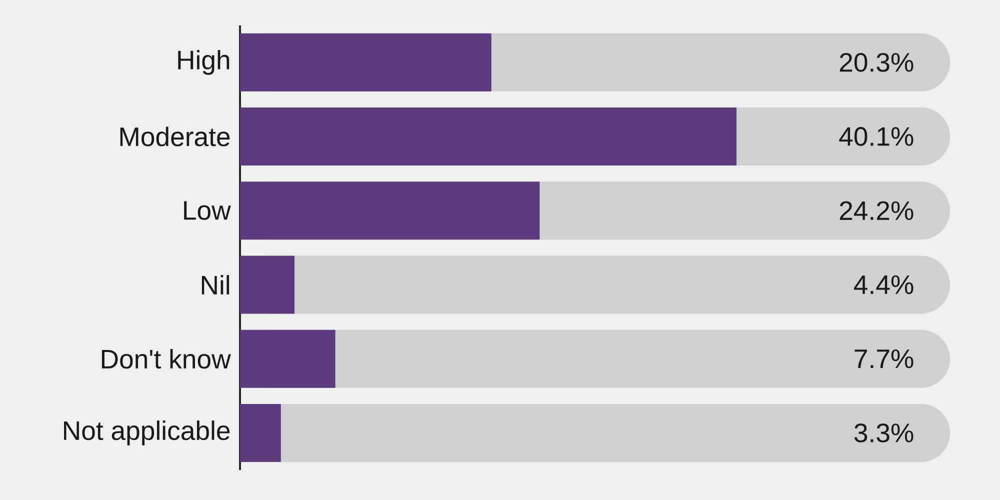 The height and width of the screenshot is (500, 1000). Describe the element at coordinates (216, 284) in the screenshot. I see `y-tick-label: Nil` at that location.